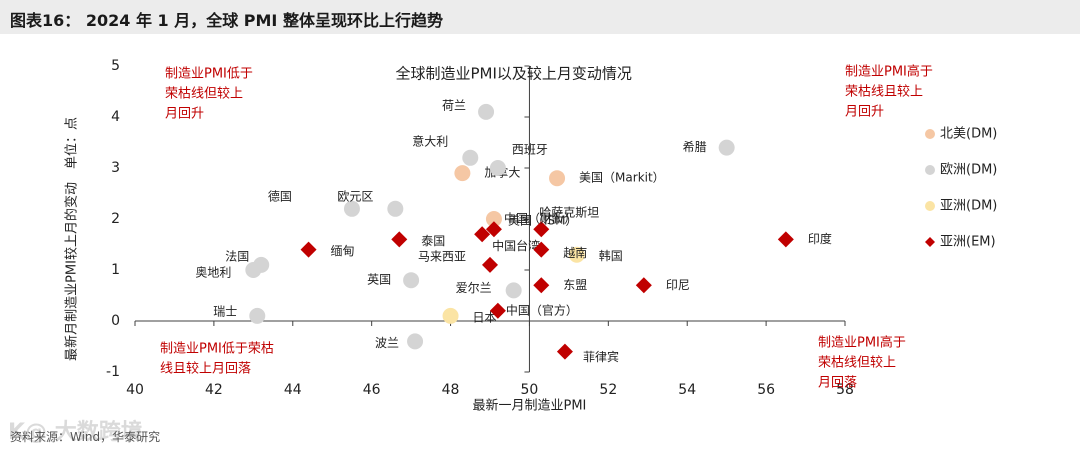  What do you see at coordinates (280, 195) in the screenshot?
I see `data-label: 德国` at bounding box center [280, 195].